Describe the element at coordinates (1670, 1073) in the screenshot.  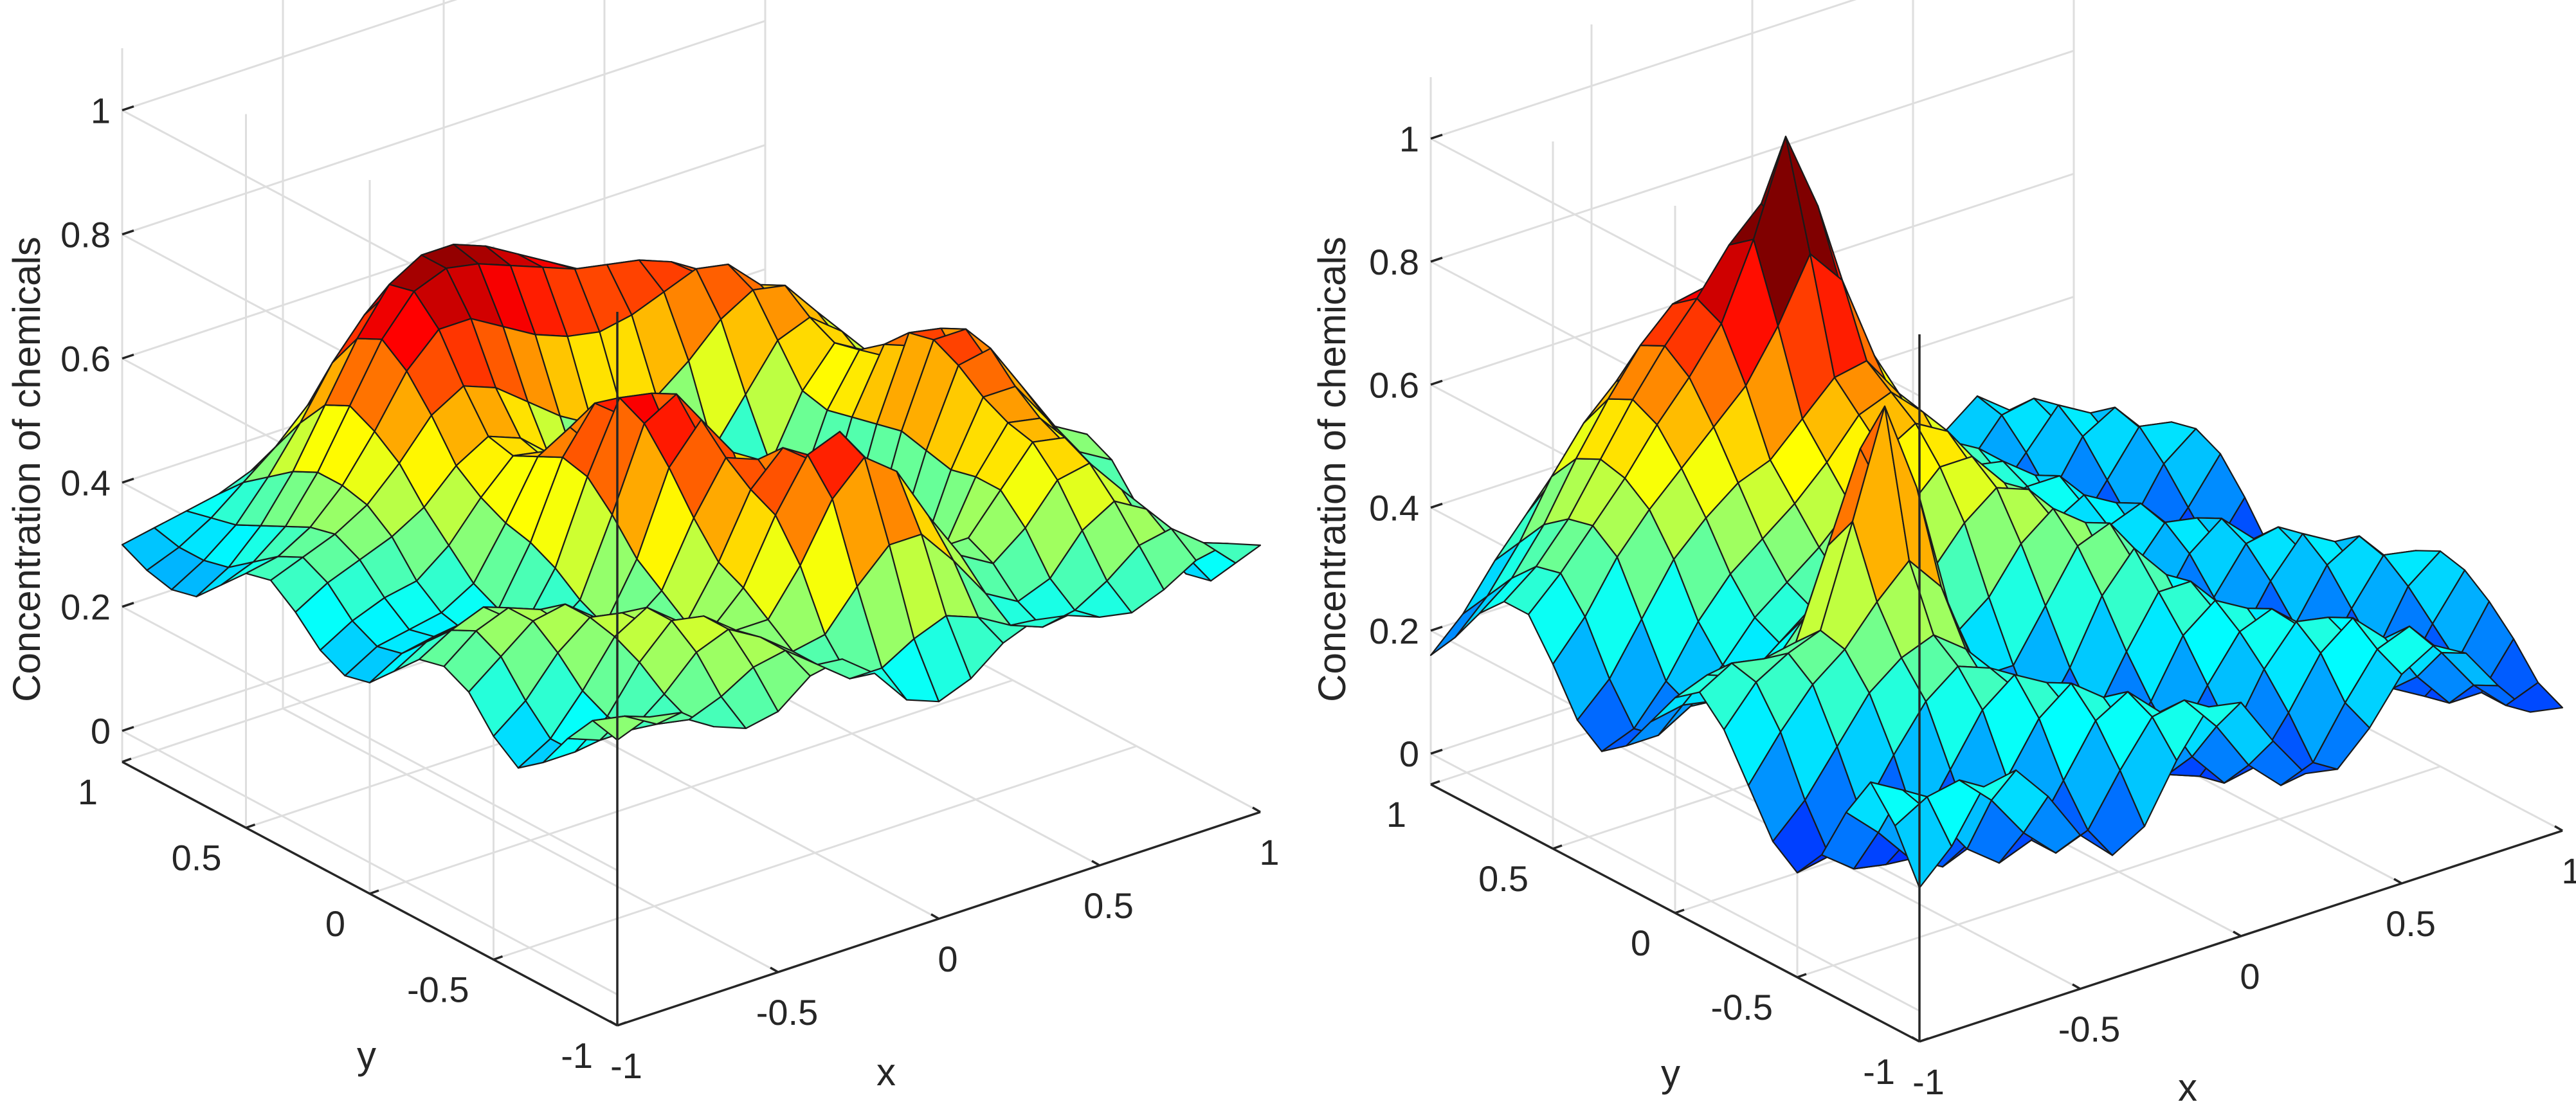
I see `right-y-axis-label: y` at that location.